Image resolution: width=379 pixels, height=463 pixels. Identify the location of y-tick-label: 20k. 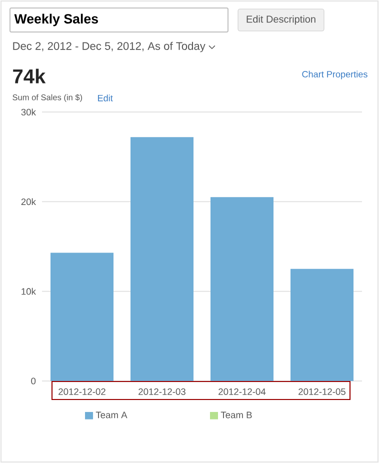
(28, 202).